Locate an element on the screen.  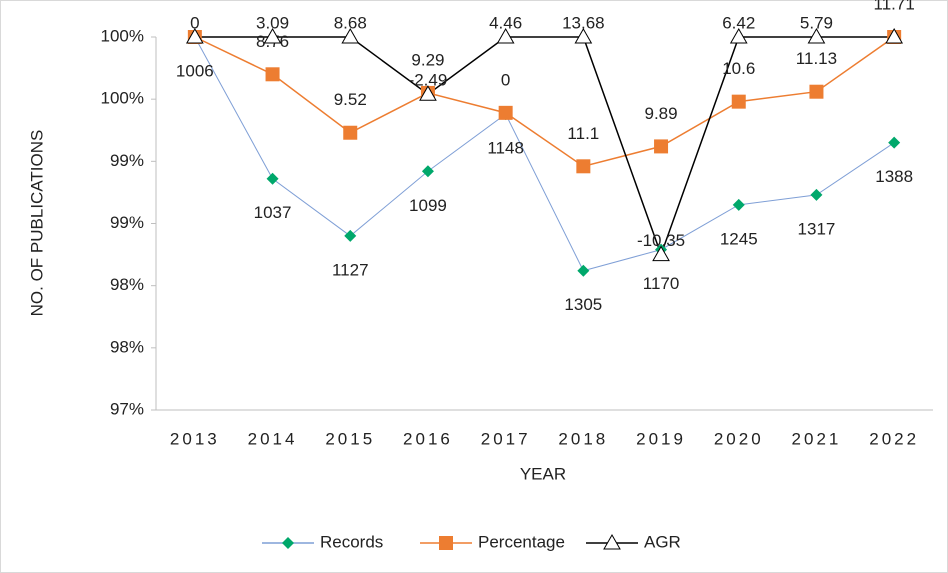
data-label: 1317 is located at coordinates (817, 228).